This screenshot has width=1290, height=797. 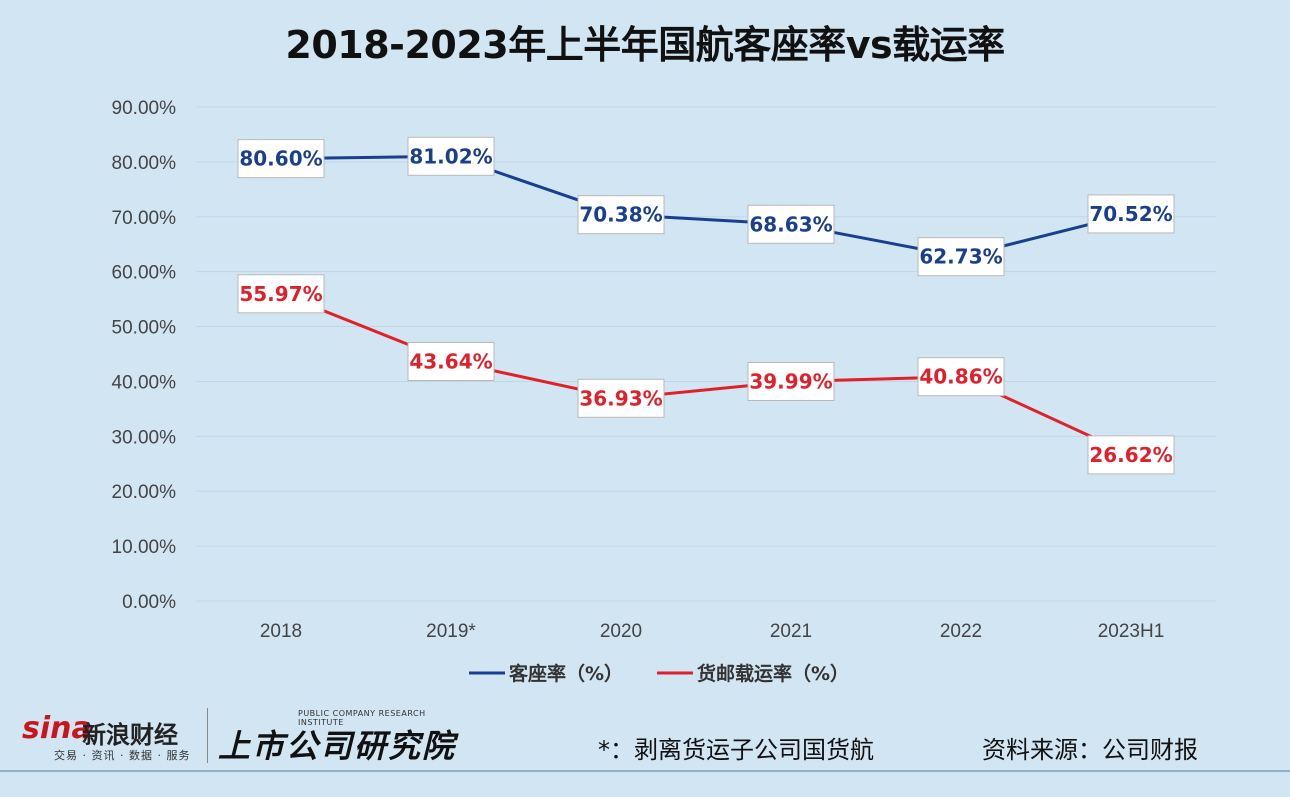 What do you see at coordinates (1090, 750) in the screenshot?
I see `data-source: 资料来源：公司财报` at bounding box center [1090, 750].